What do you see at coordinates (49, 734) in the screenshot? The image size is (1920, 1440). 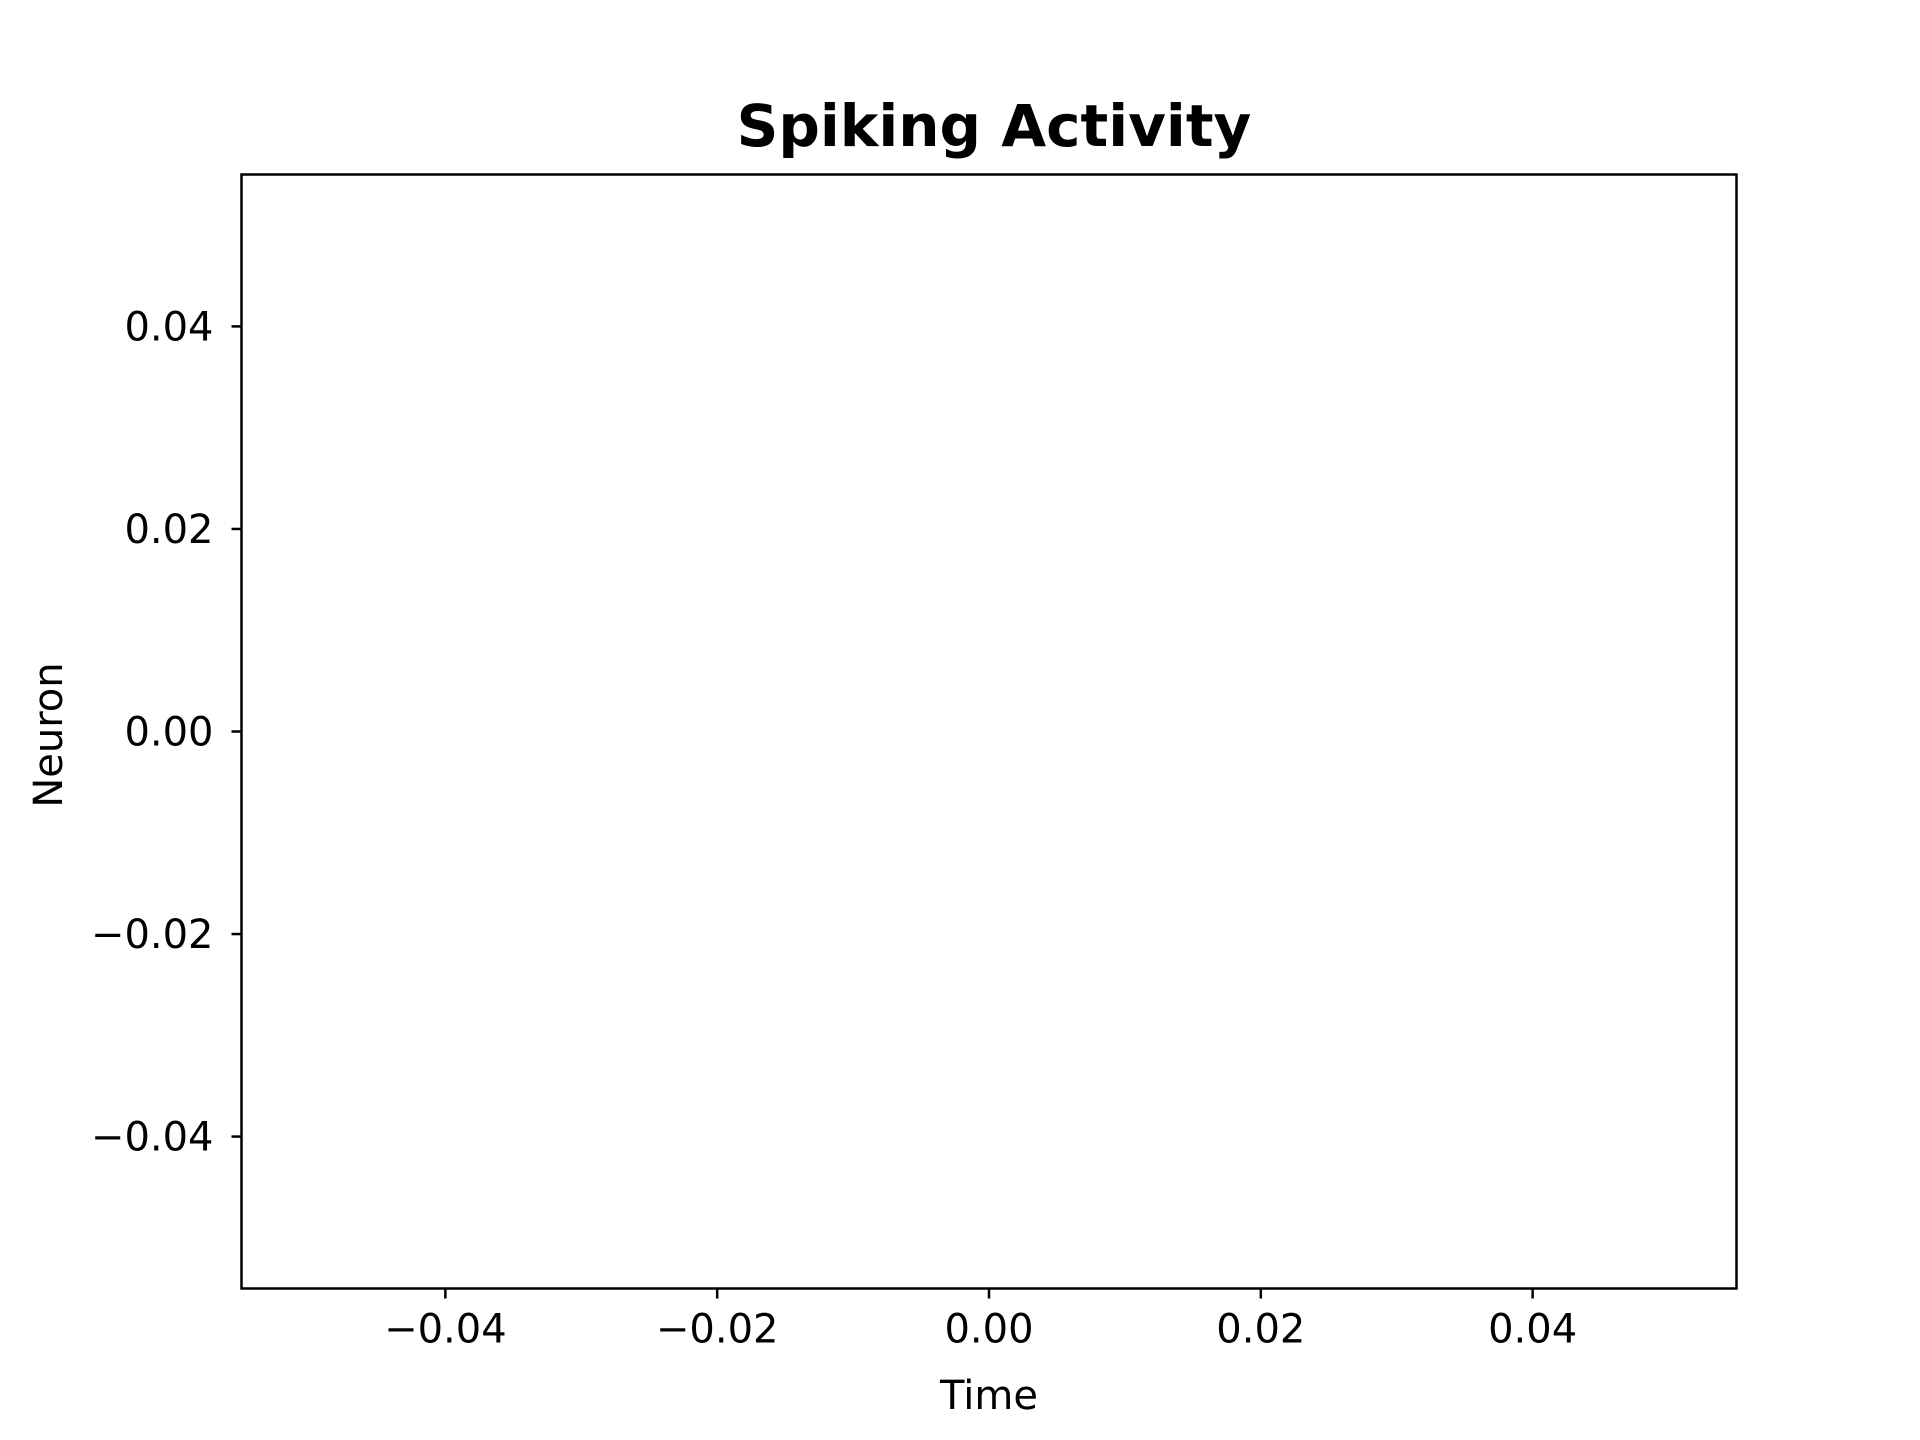 I see `y-axis-label: Neuron` at bounding box center [49, 734].